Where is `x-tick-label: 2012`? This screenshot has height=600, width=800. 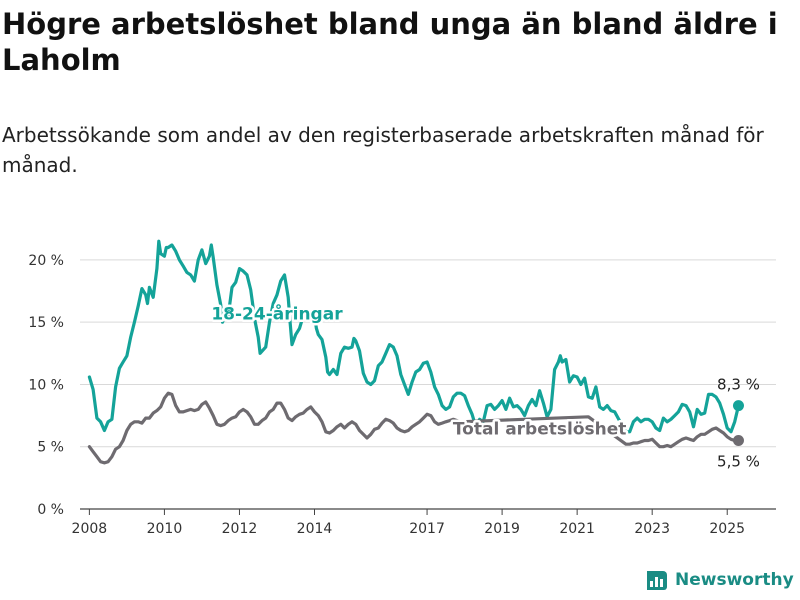 x-tick-label: 2012 is located at coordinates (240, 529).